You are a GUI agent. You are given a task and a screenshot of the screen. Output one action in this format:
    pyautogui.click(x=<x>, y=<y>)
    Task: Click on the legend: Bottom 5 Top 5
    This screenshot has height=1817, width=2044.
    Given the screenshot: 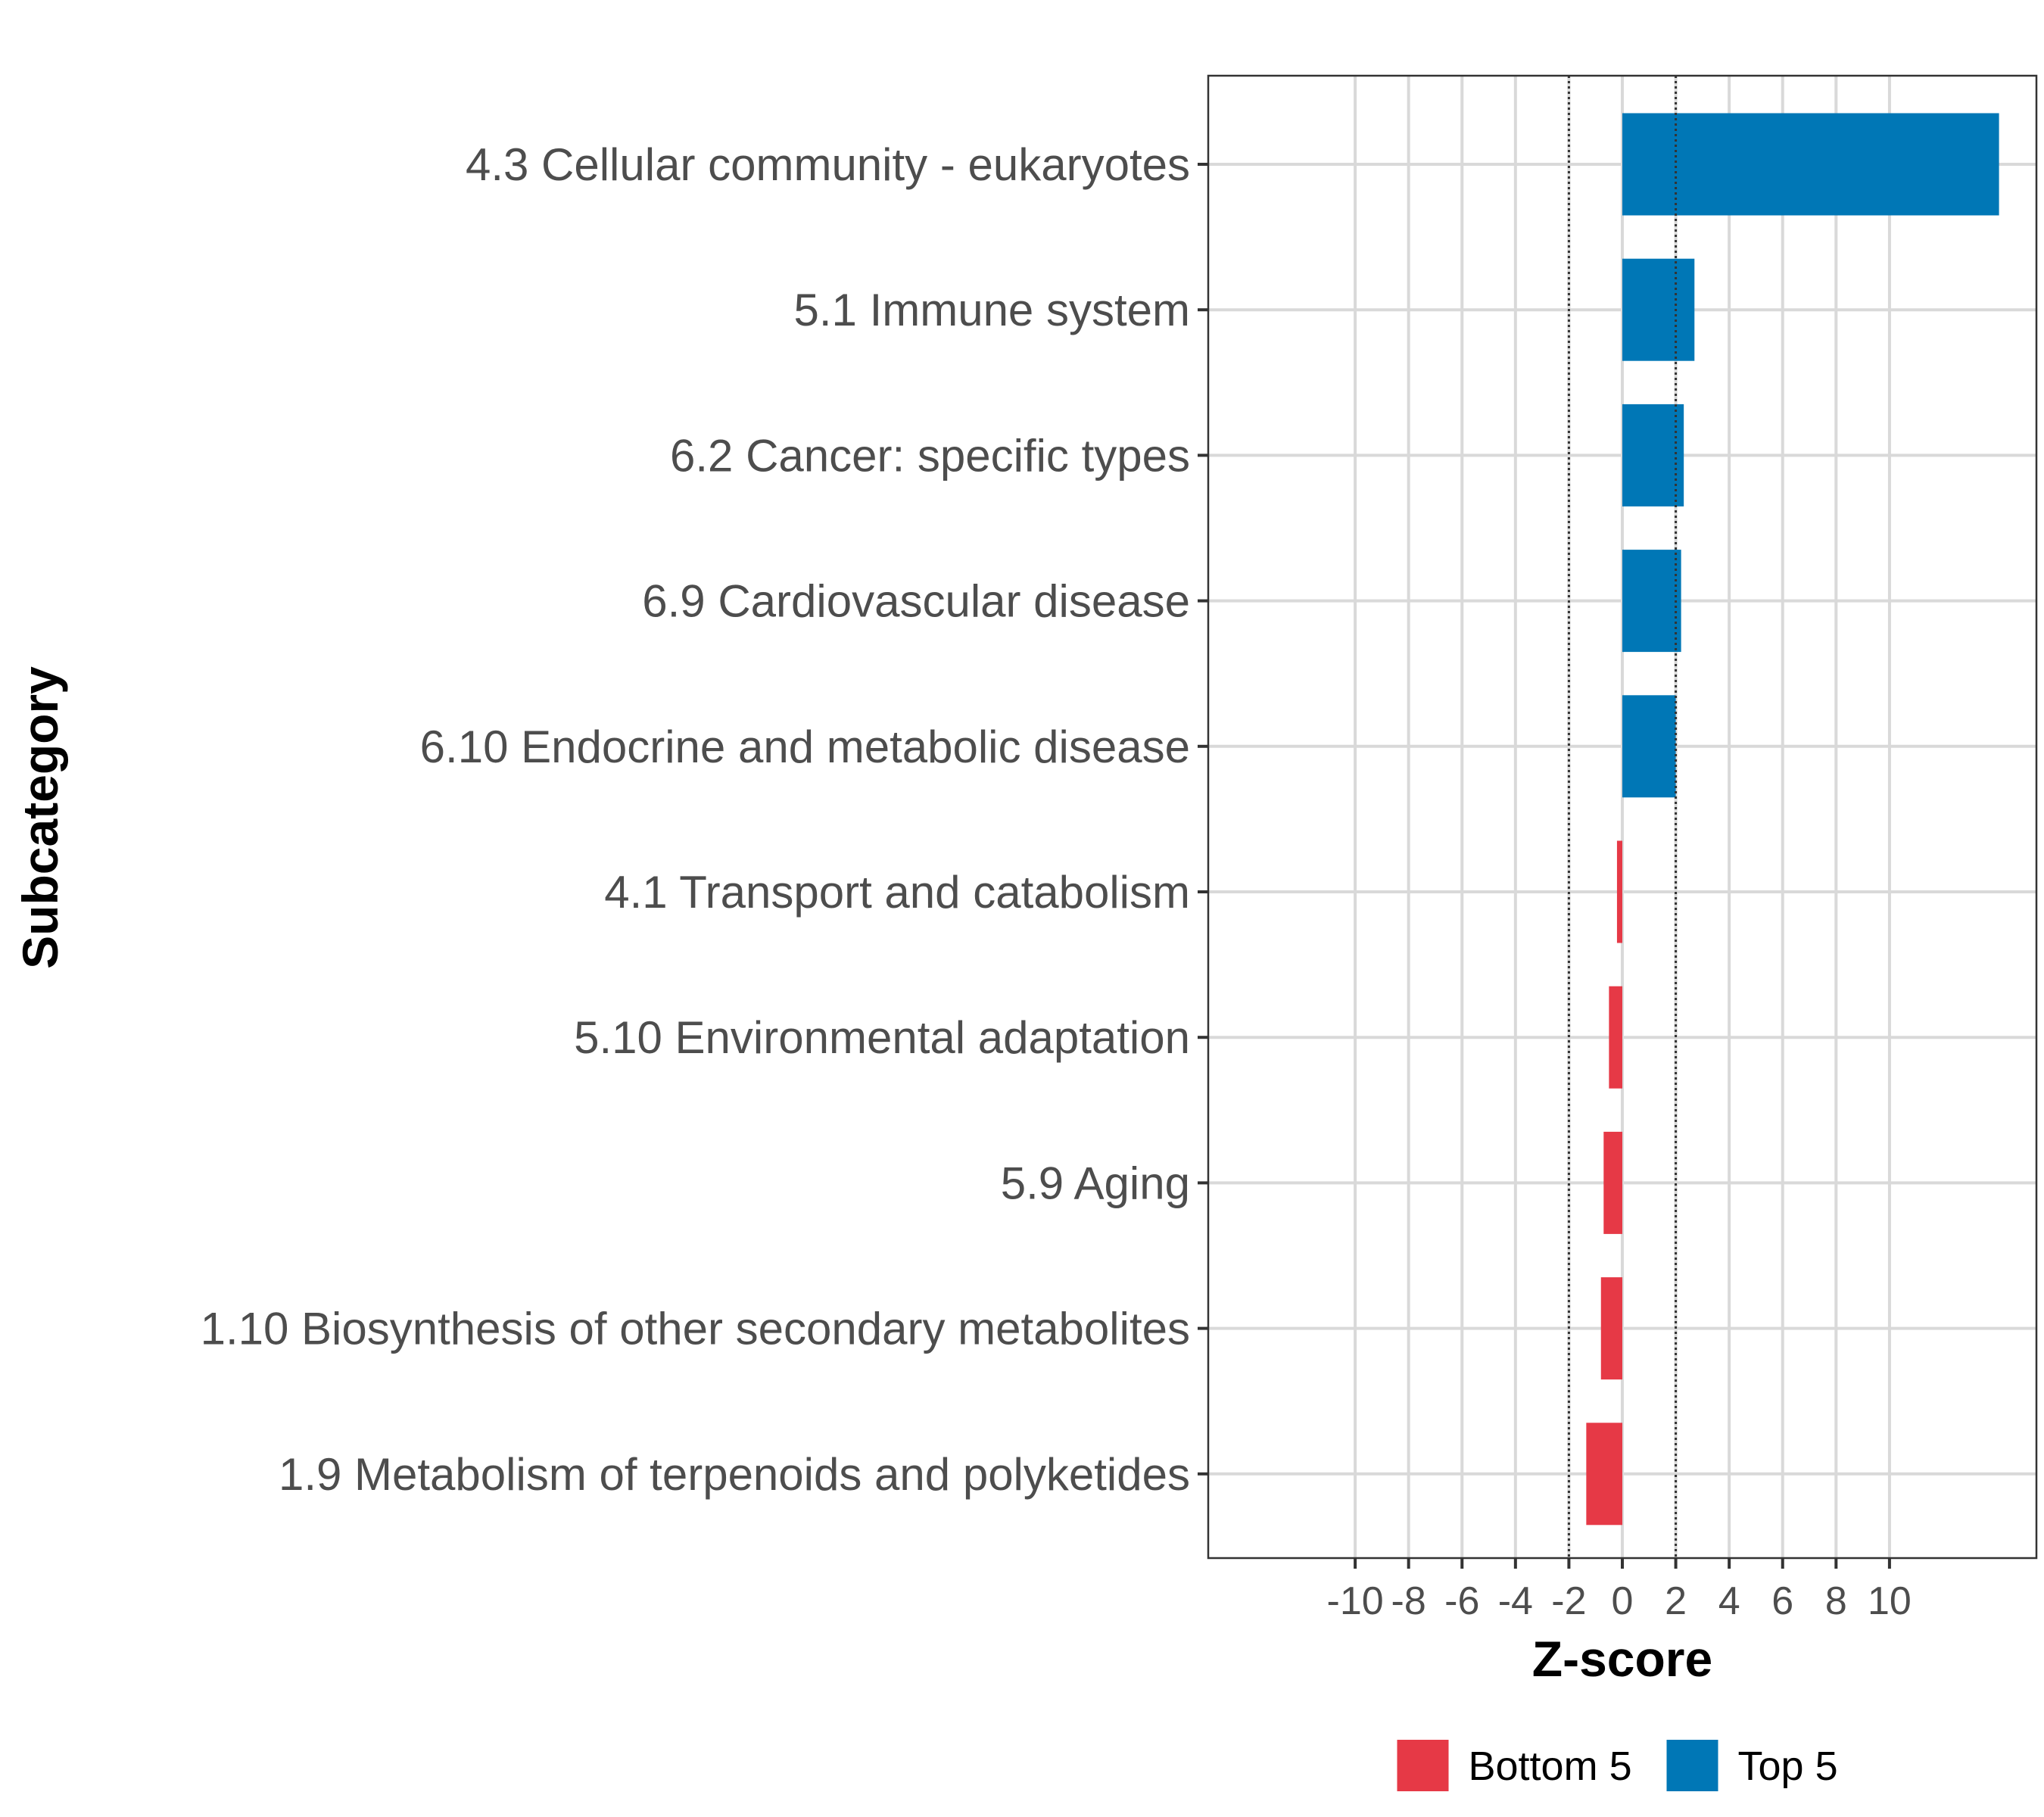 What is the action you would take?
    pyautogui.click(x=1618, y=1765)
    